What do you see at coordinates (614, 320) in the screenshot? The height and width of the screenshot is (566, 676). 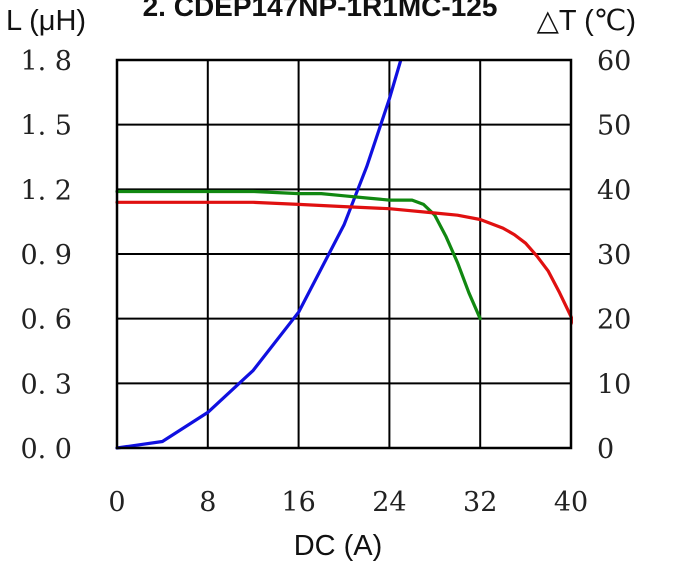 I see `y-right-tick-label: 20` at bounding box center [614, 320].